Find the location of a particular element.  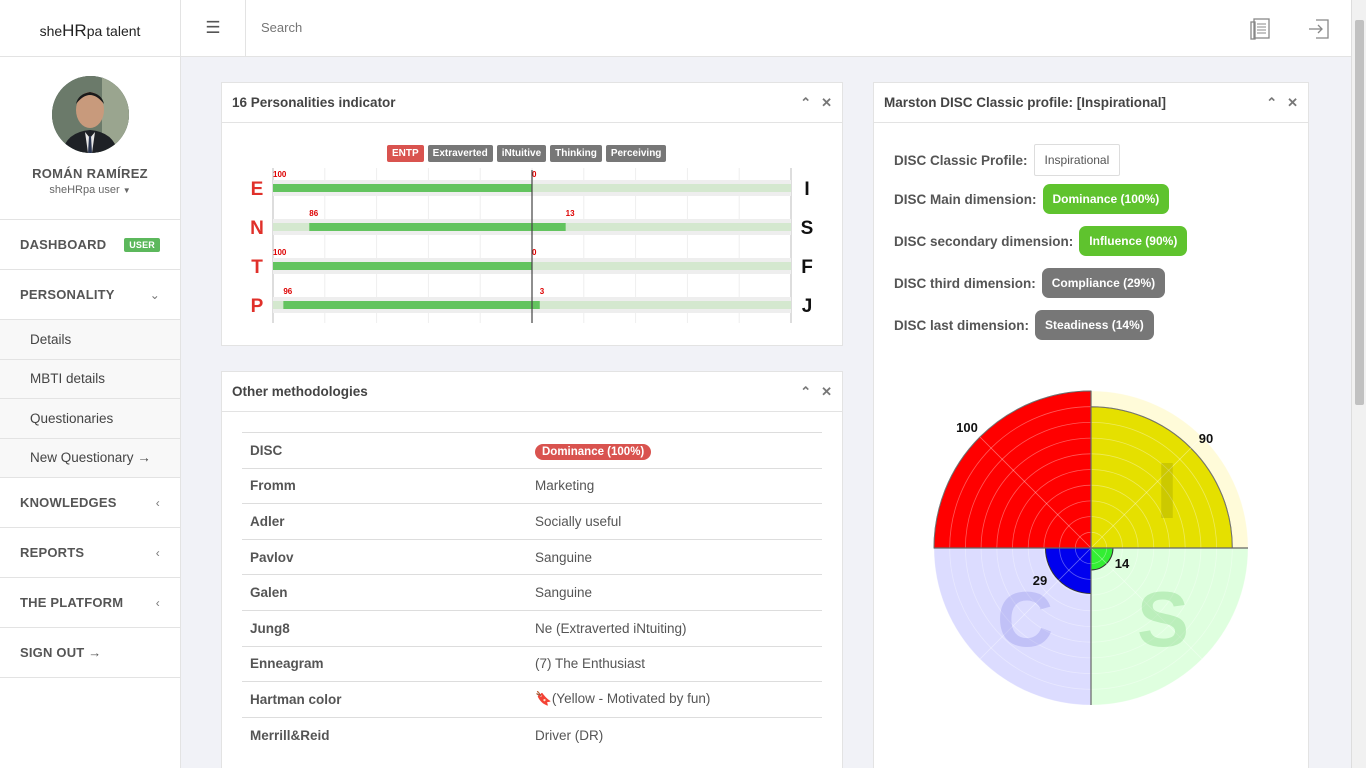

nav-reports: REPORTS ‹ is located at coordinates (90, 553).